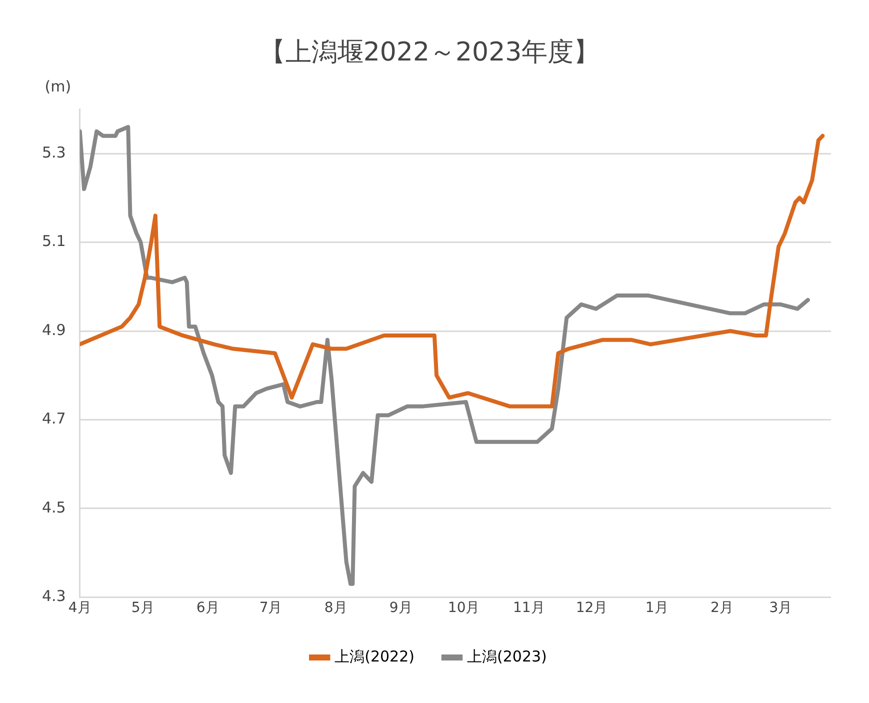 The height and width of the screenshot is (703, 869). What do you see at coordinates (54, 596) in the screenshot?
I see `y-tick-label: 4.3` at bounding box center [54, 596].